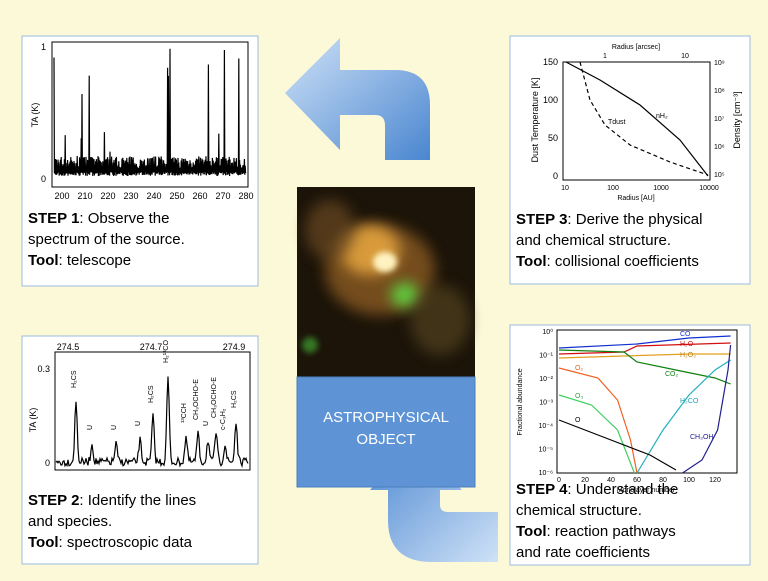  What do you see at coordinates (385, 439) in the screenshot?
I see `center-label: OBJECT` at bounding box center [385, 439].